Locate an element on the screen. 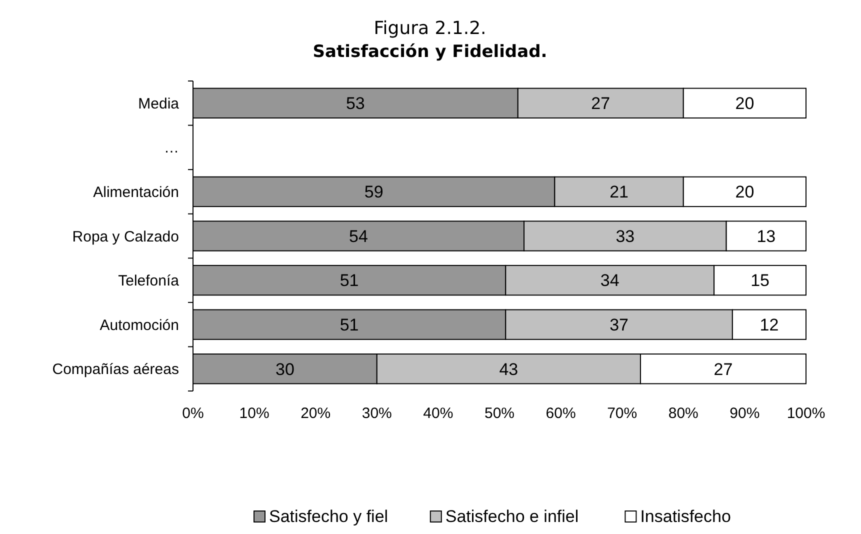 This screenshot has width=861, height=534. data-label: 37 is located at coordinates (619, 325).